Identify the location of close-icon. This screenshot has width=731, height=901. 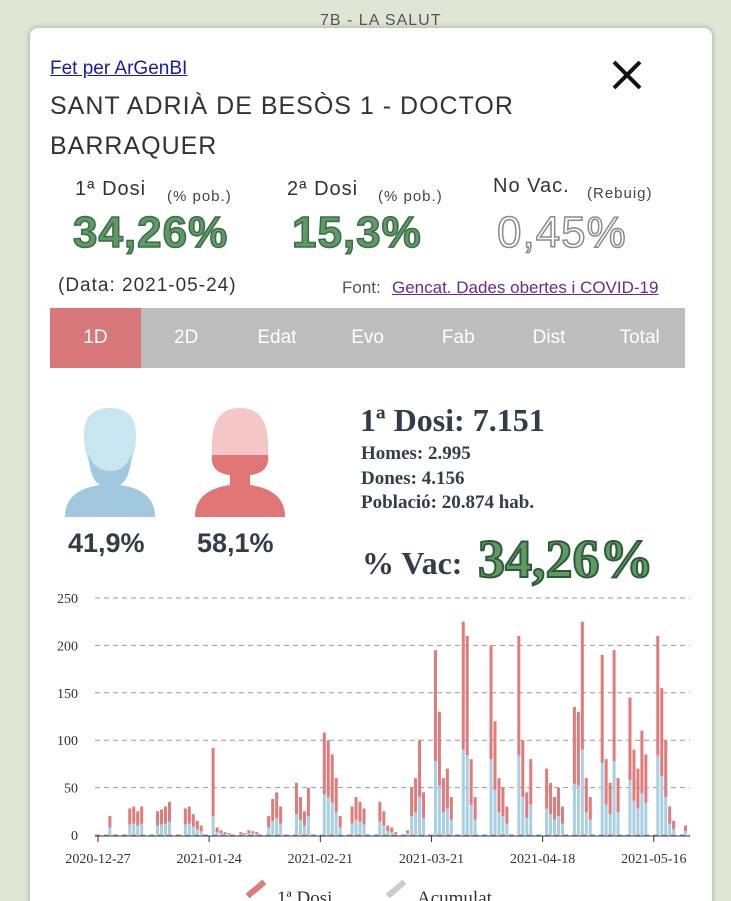
(627, 75).